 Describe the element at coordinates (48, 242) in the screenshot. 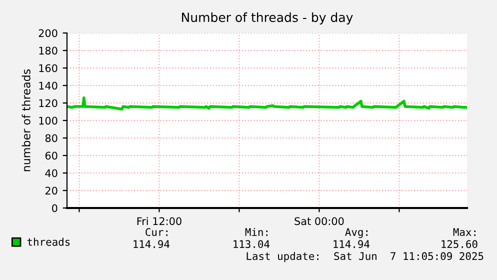

I see `legend-label: threads` at that location.